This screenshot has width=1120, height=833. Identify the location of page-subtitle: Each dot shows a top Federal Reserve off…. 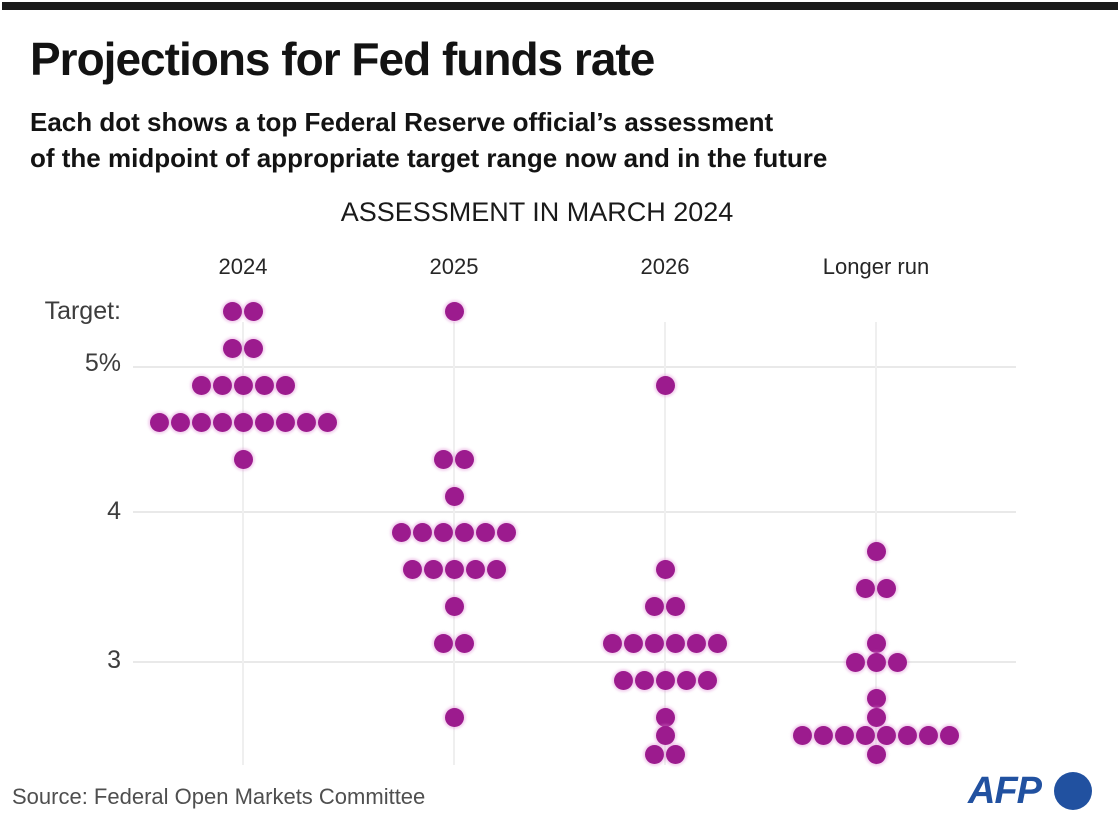
(560, 140).